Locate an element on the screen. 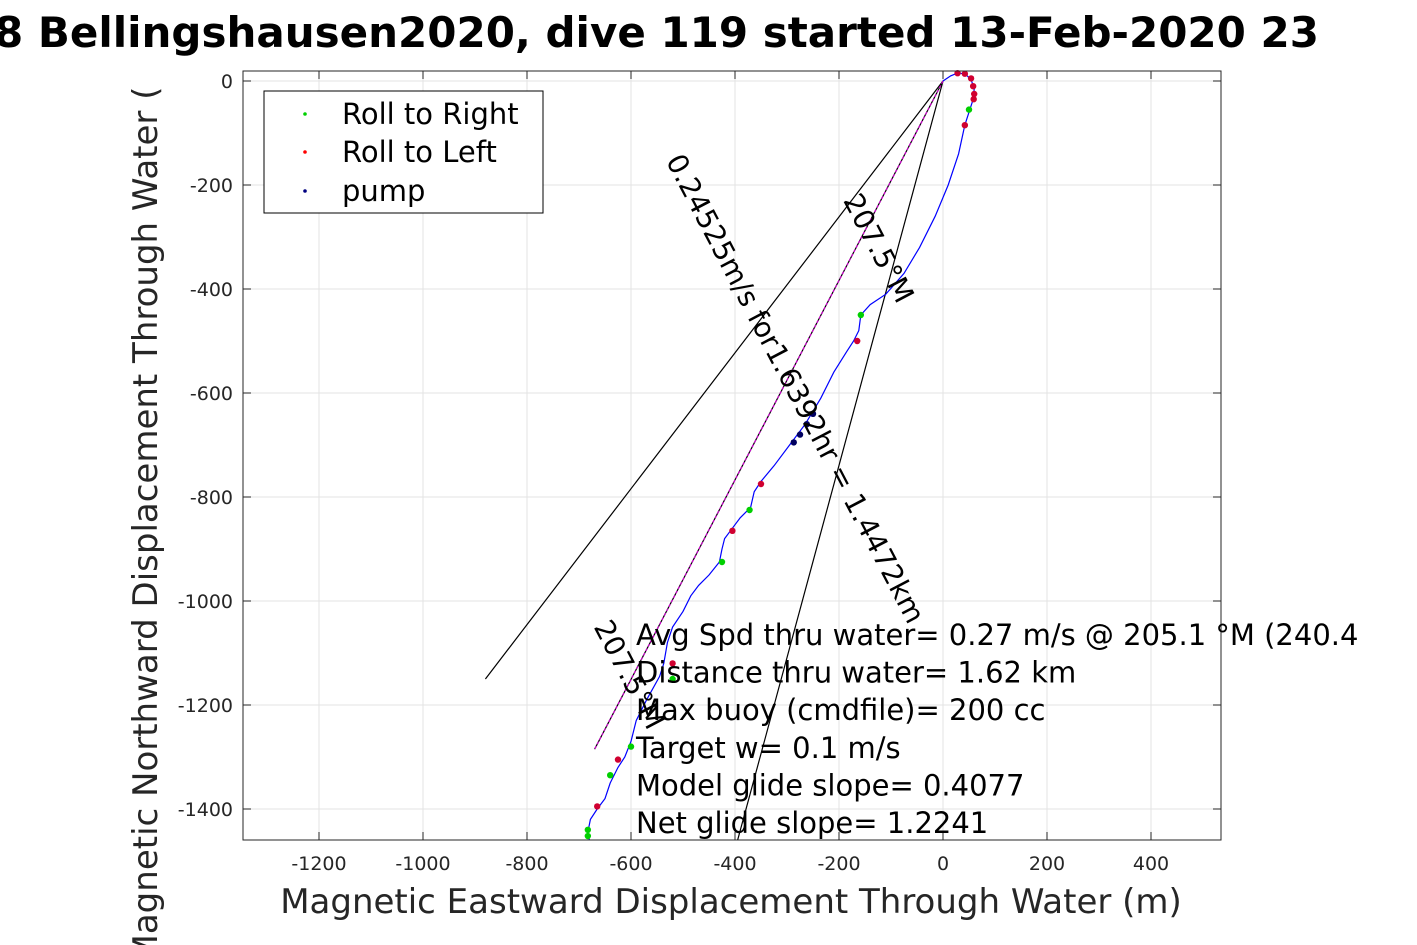 The image size is (1417, 945). y-tick-label: -1400 is located at coordinates (205, 810).